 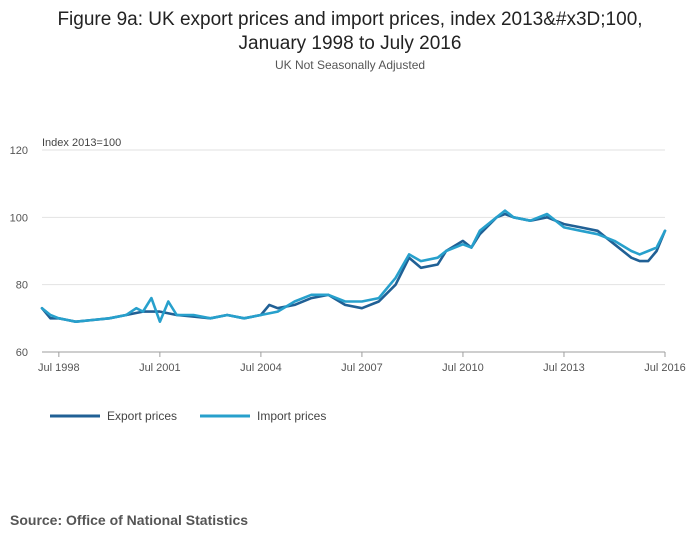 I want to click on x-tick-label: Jul 2010, so click(x=463, y=368).